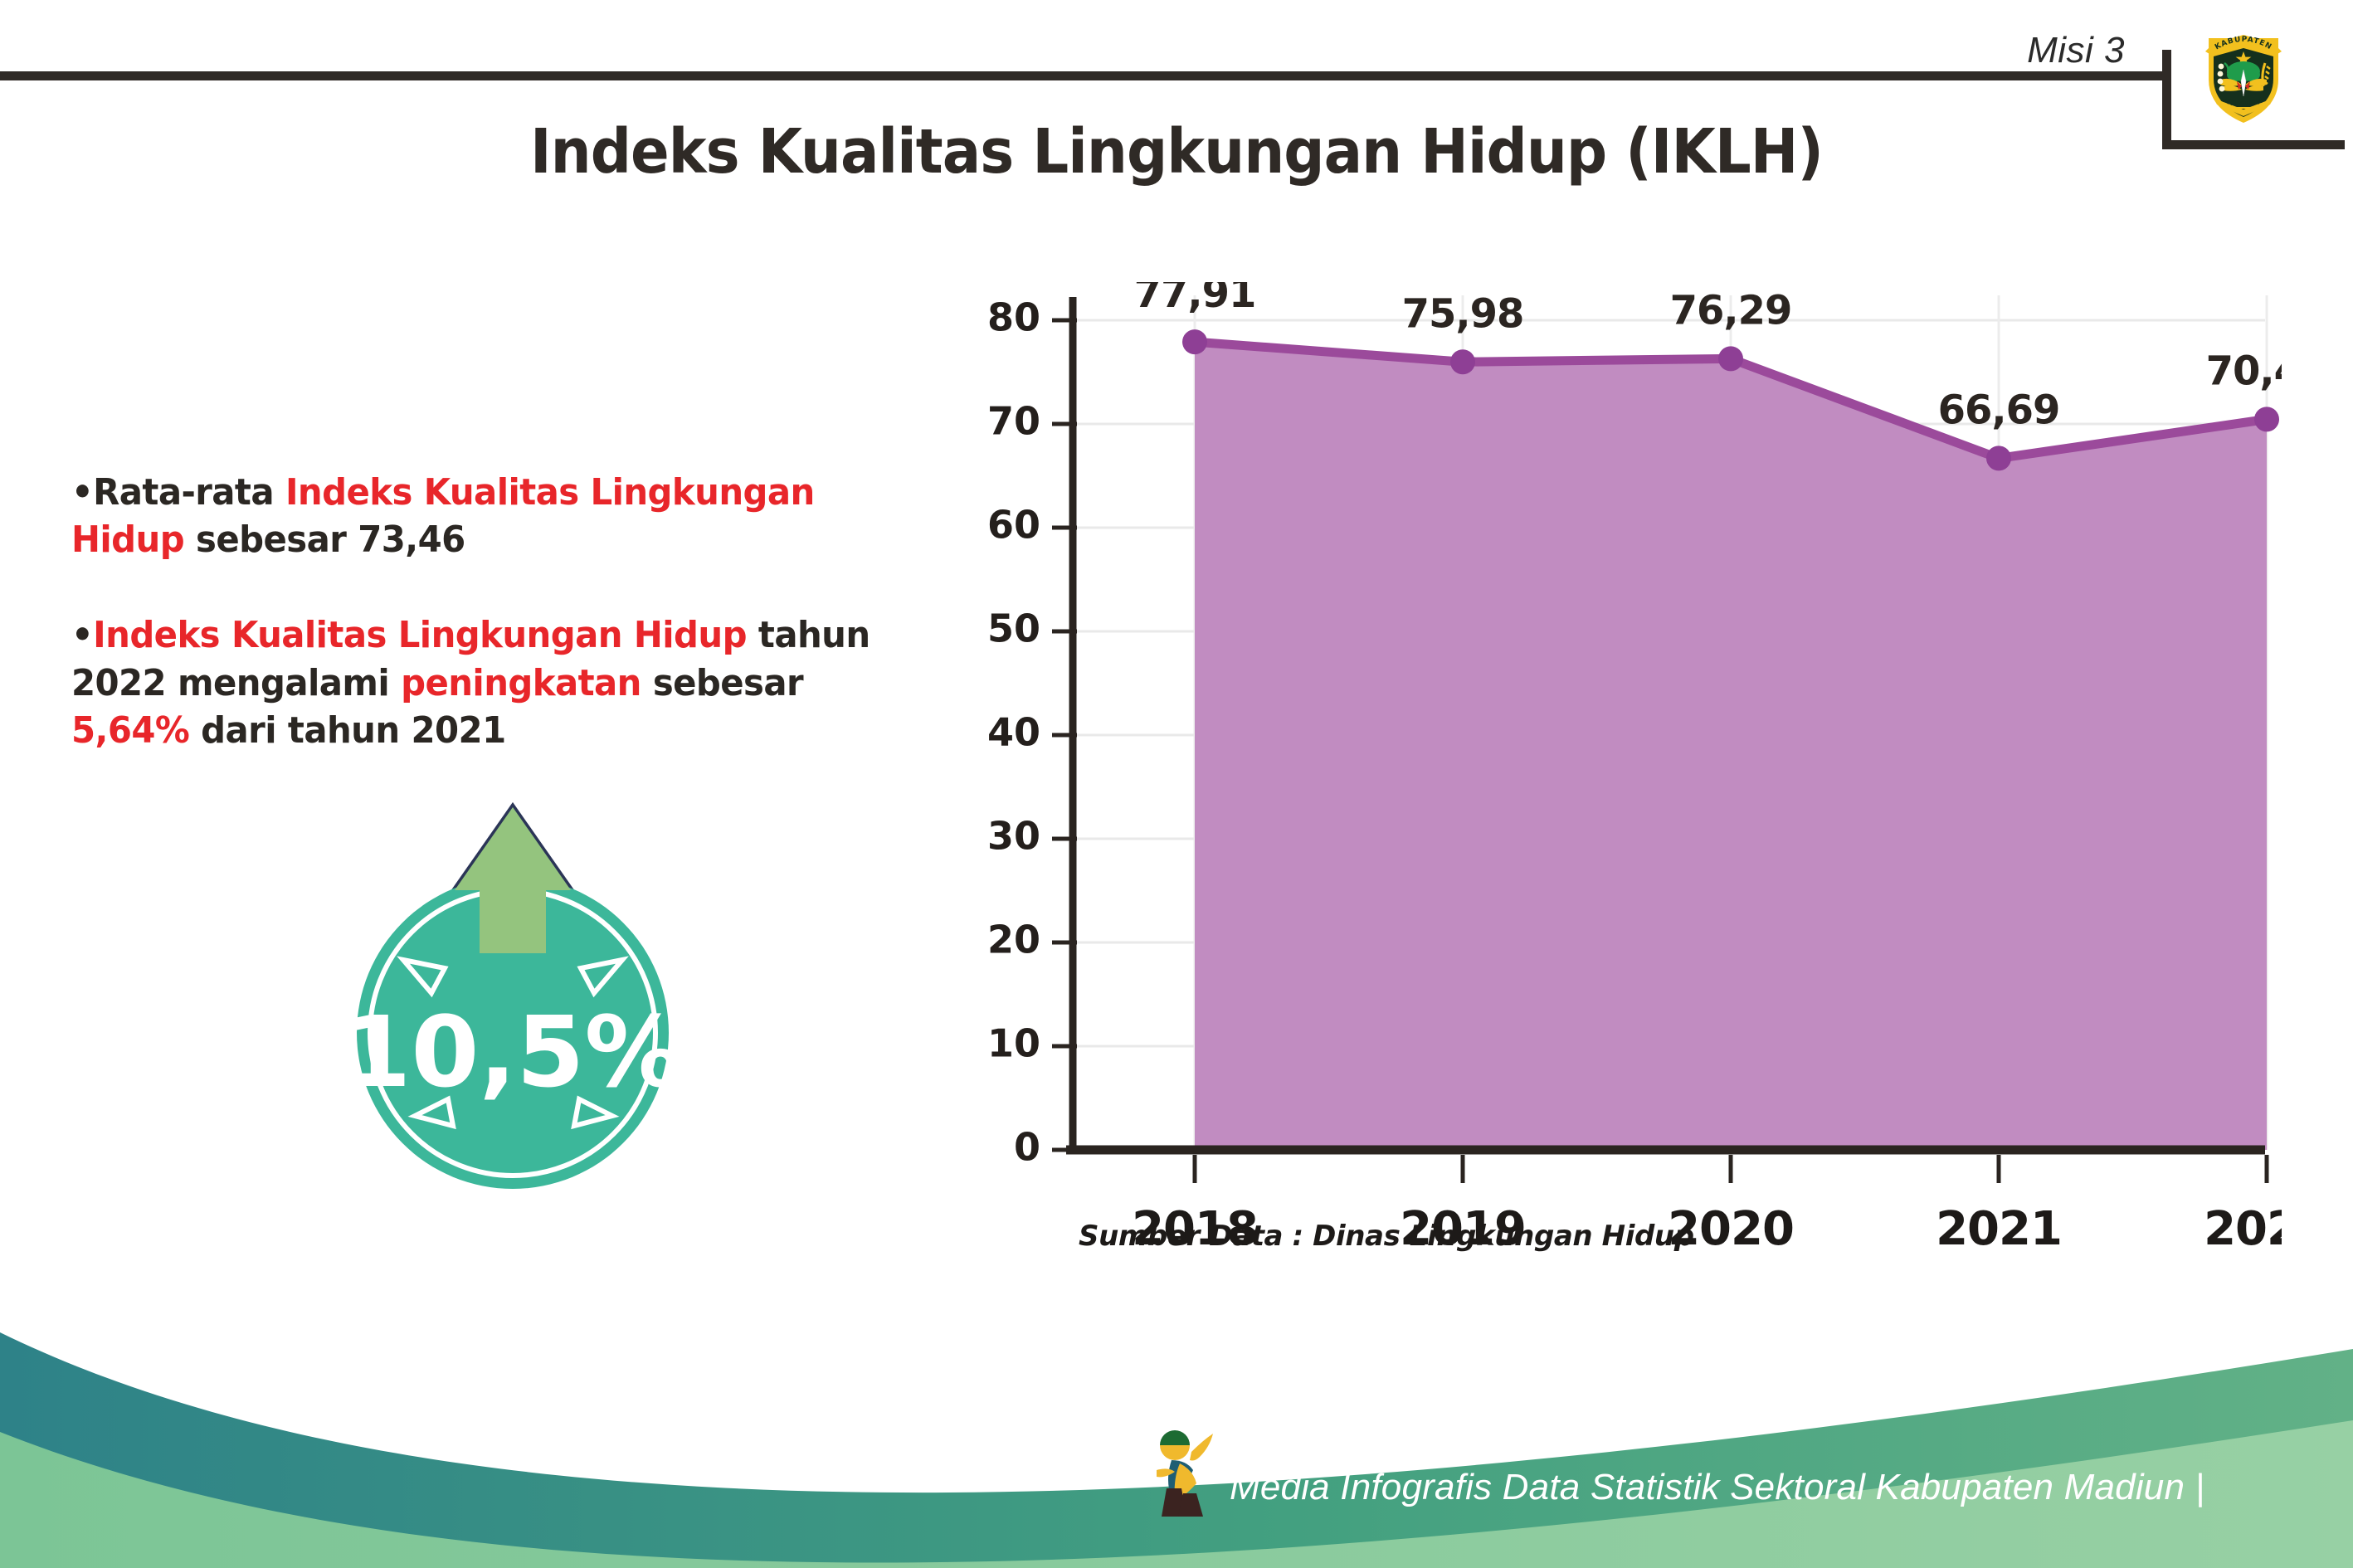 This screenshot has height=1568, width=2353. What do you see at coordinates (1195, 299) in the screenshot?
I see `chart-data-label: 77,91` at bounding box center [1195, 299].